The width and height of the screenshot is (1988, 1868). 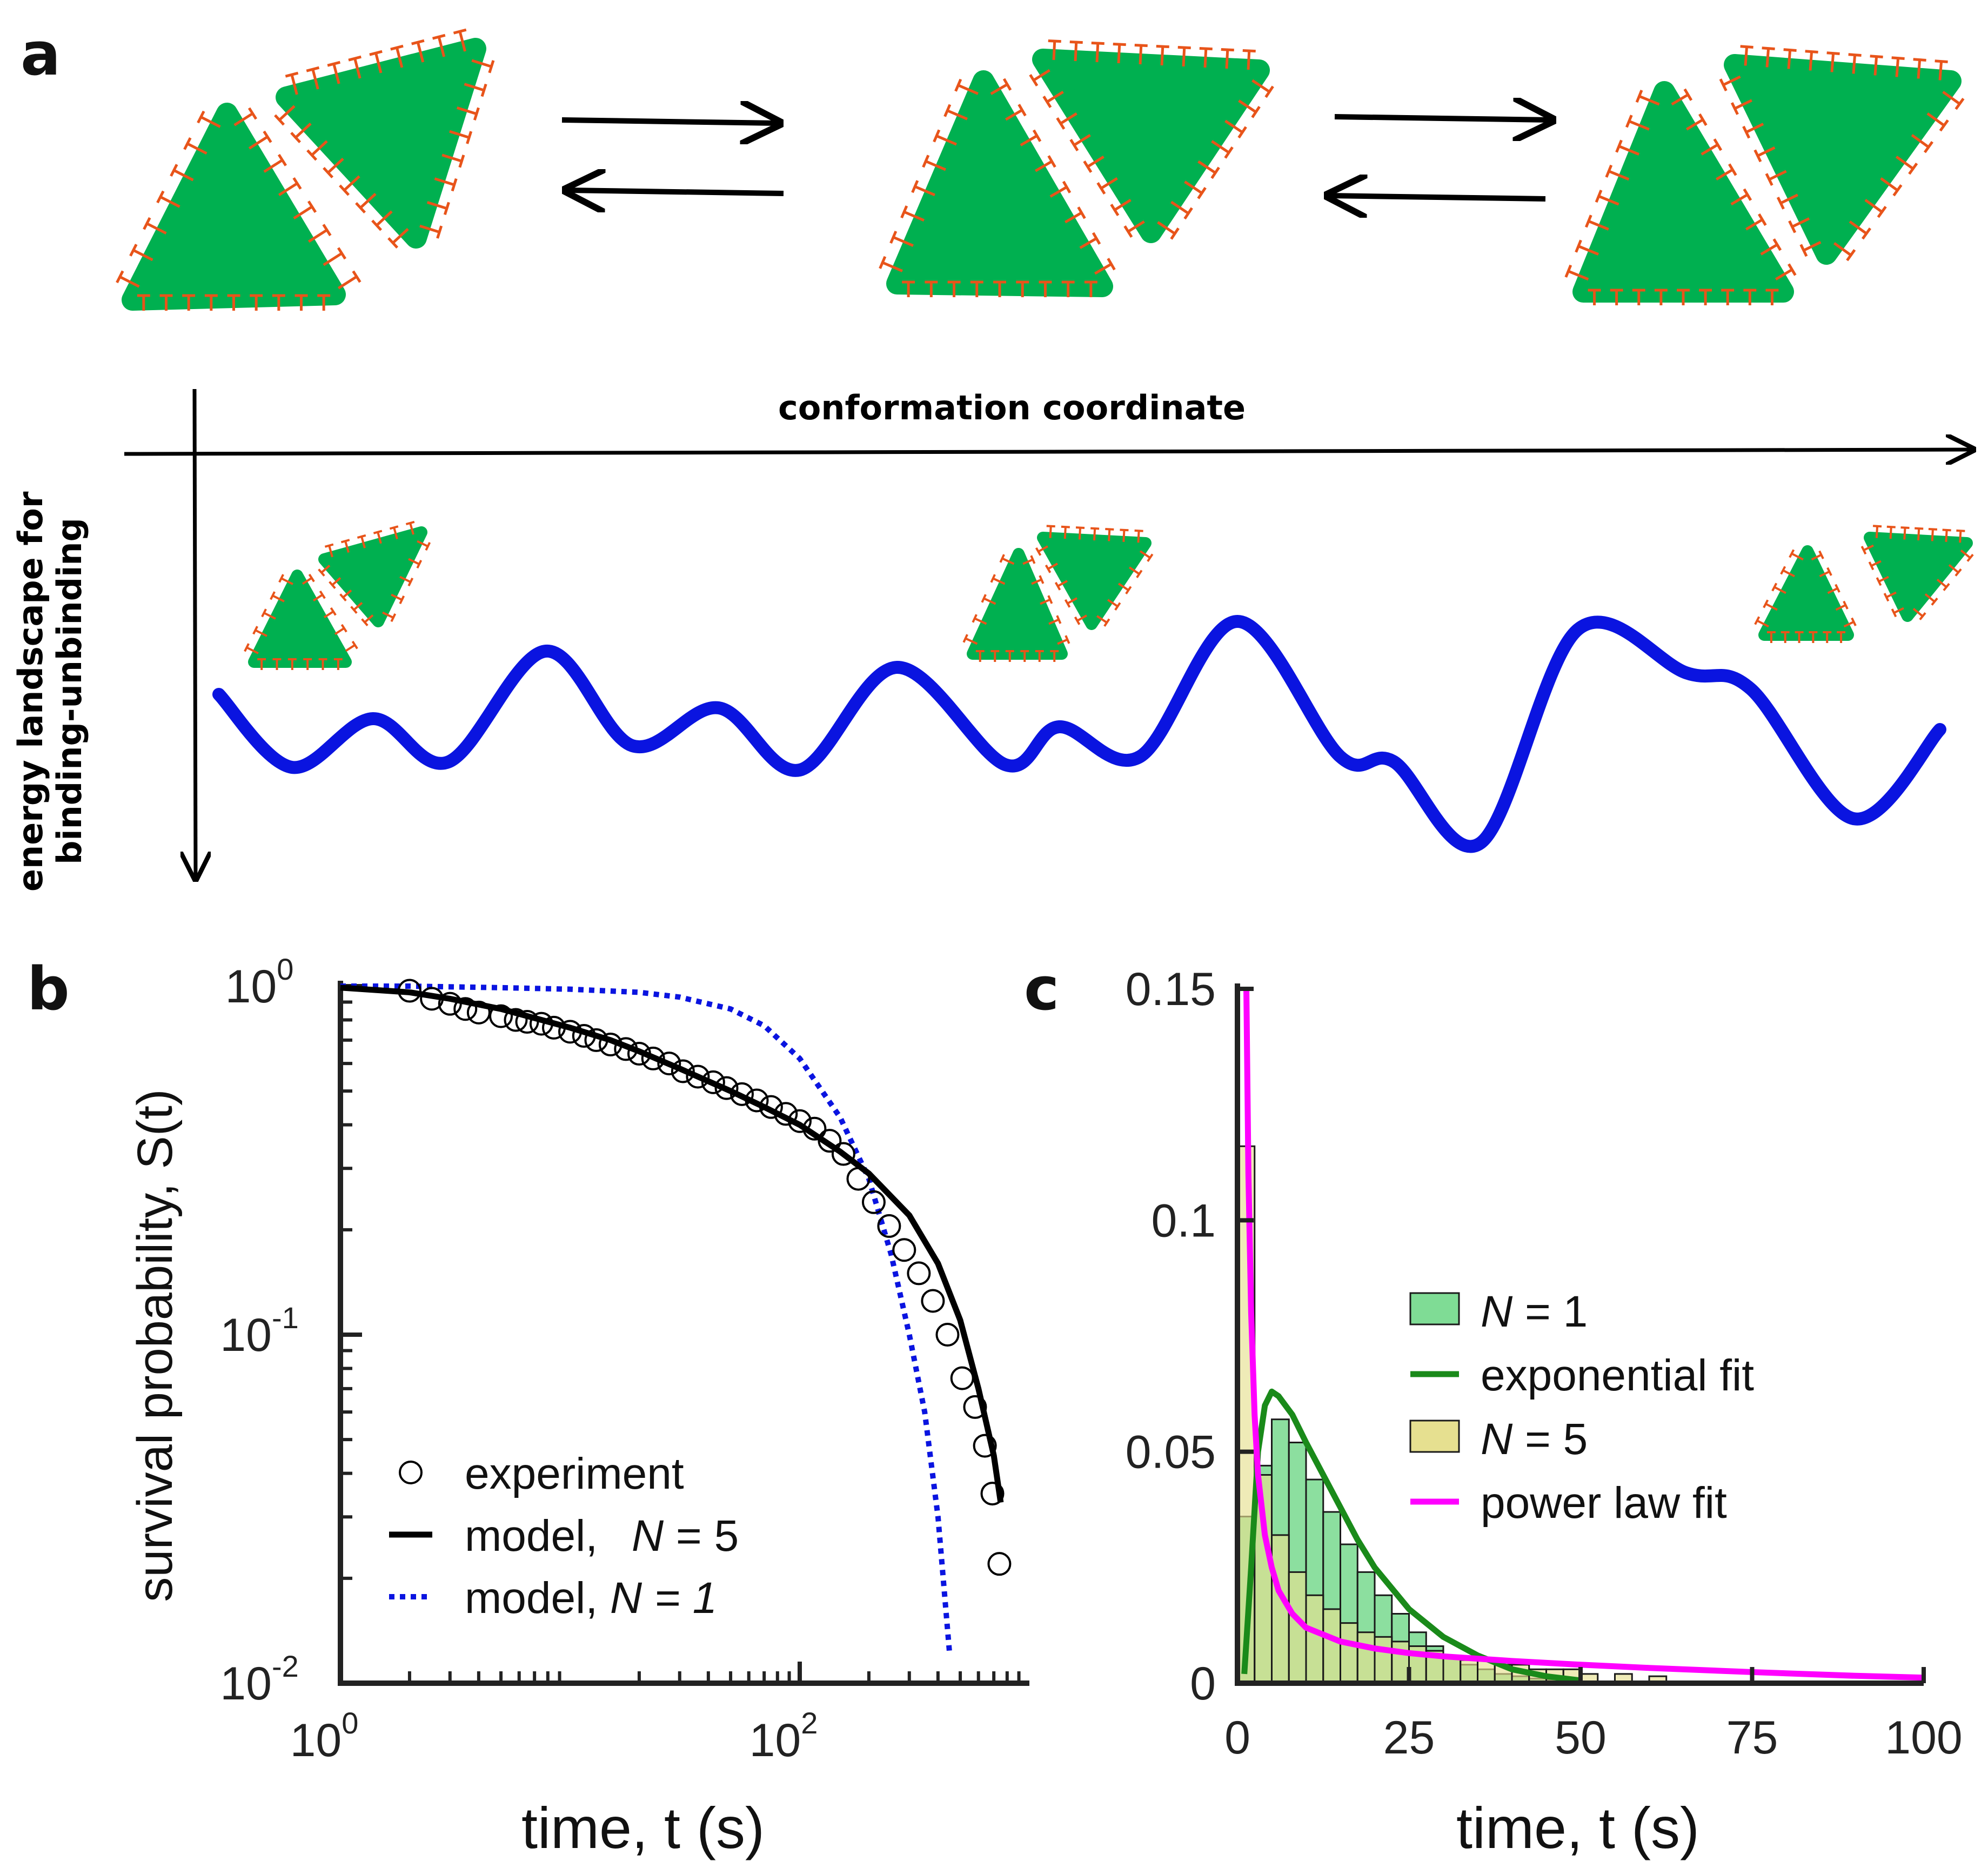 I want to click on chart-c-x-tick-label: 25, so click(x=1409, y=1738).